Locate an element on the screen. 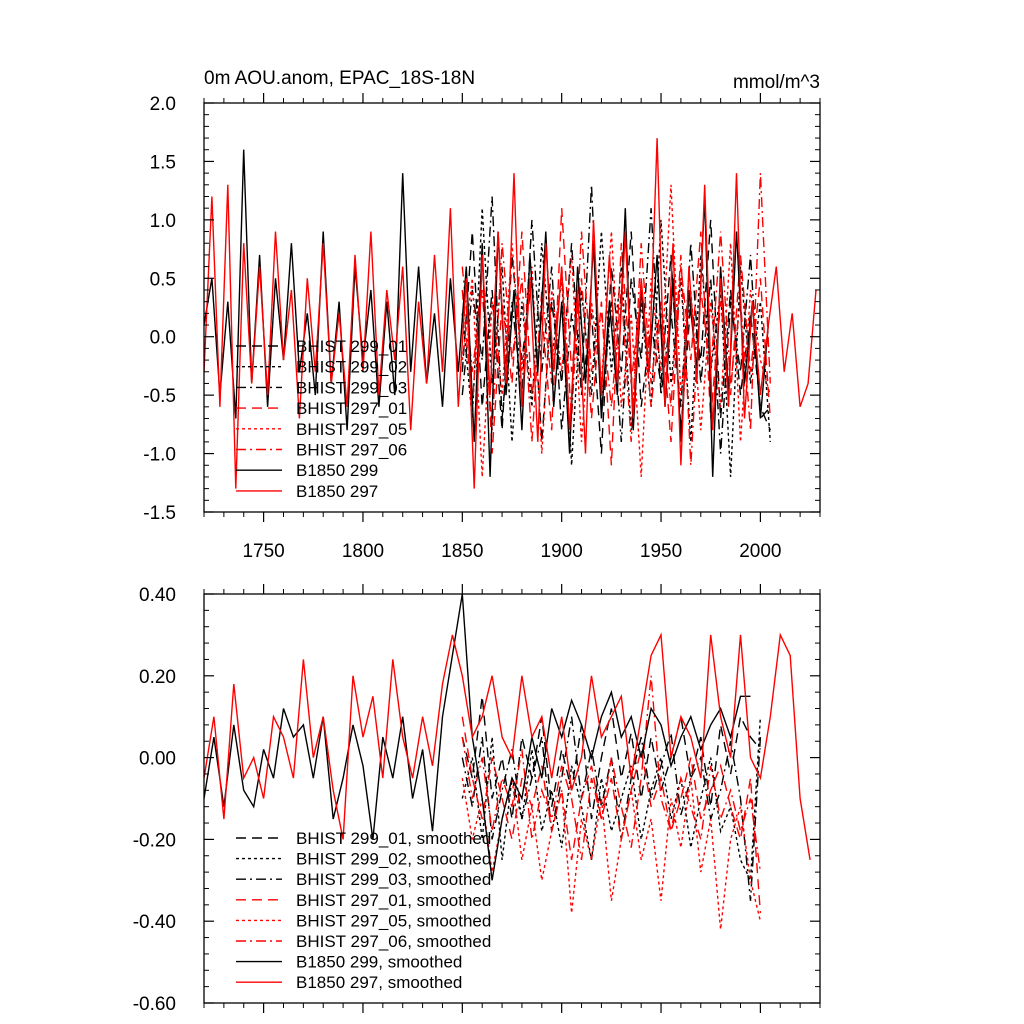  bottom-y-tick-label: -0.40 is located at coordinates (154, 922).